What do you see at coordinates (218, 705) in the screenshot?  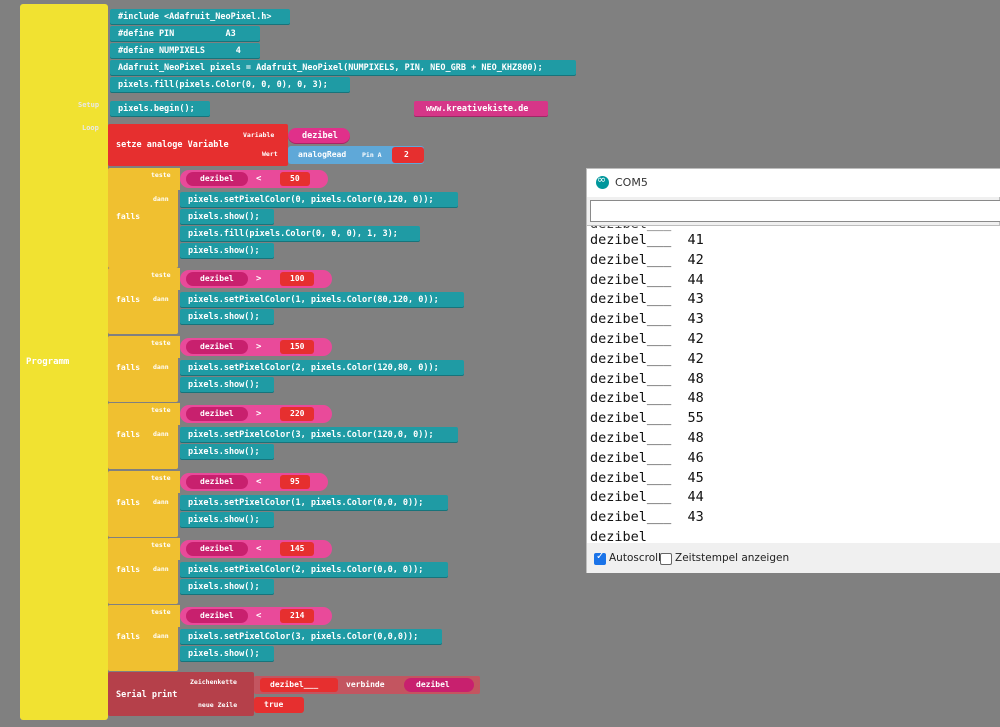 I see `neue-zeile-label: neue Zeile` at bounding box center [218, 705].